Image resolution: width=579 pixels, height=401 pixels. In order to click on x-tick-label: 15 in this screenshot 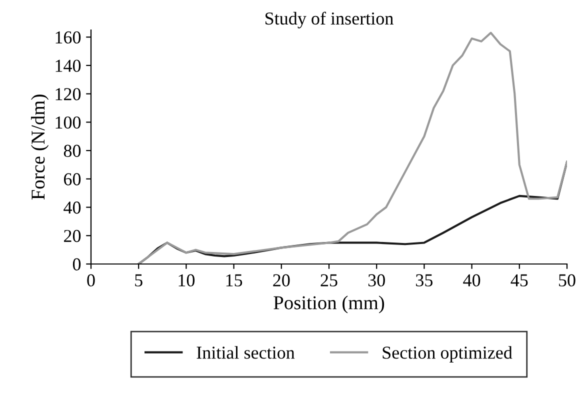, I will do `click(234, 280)`.